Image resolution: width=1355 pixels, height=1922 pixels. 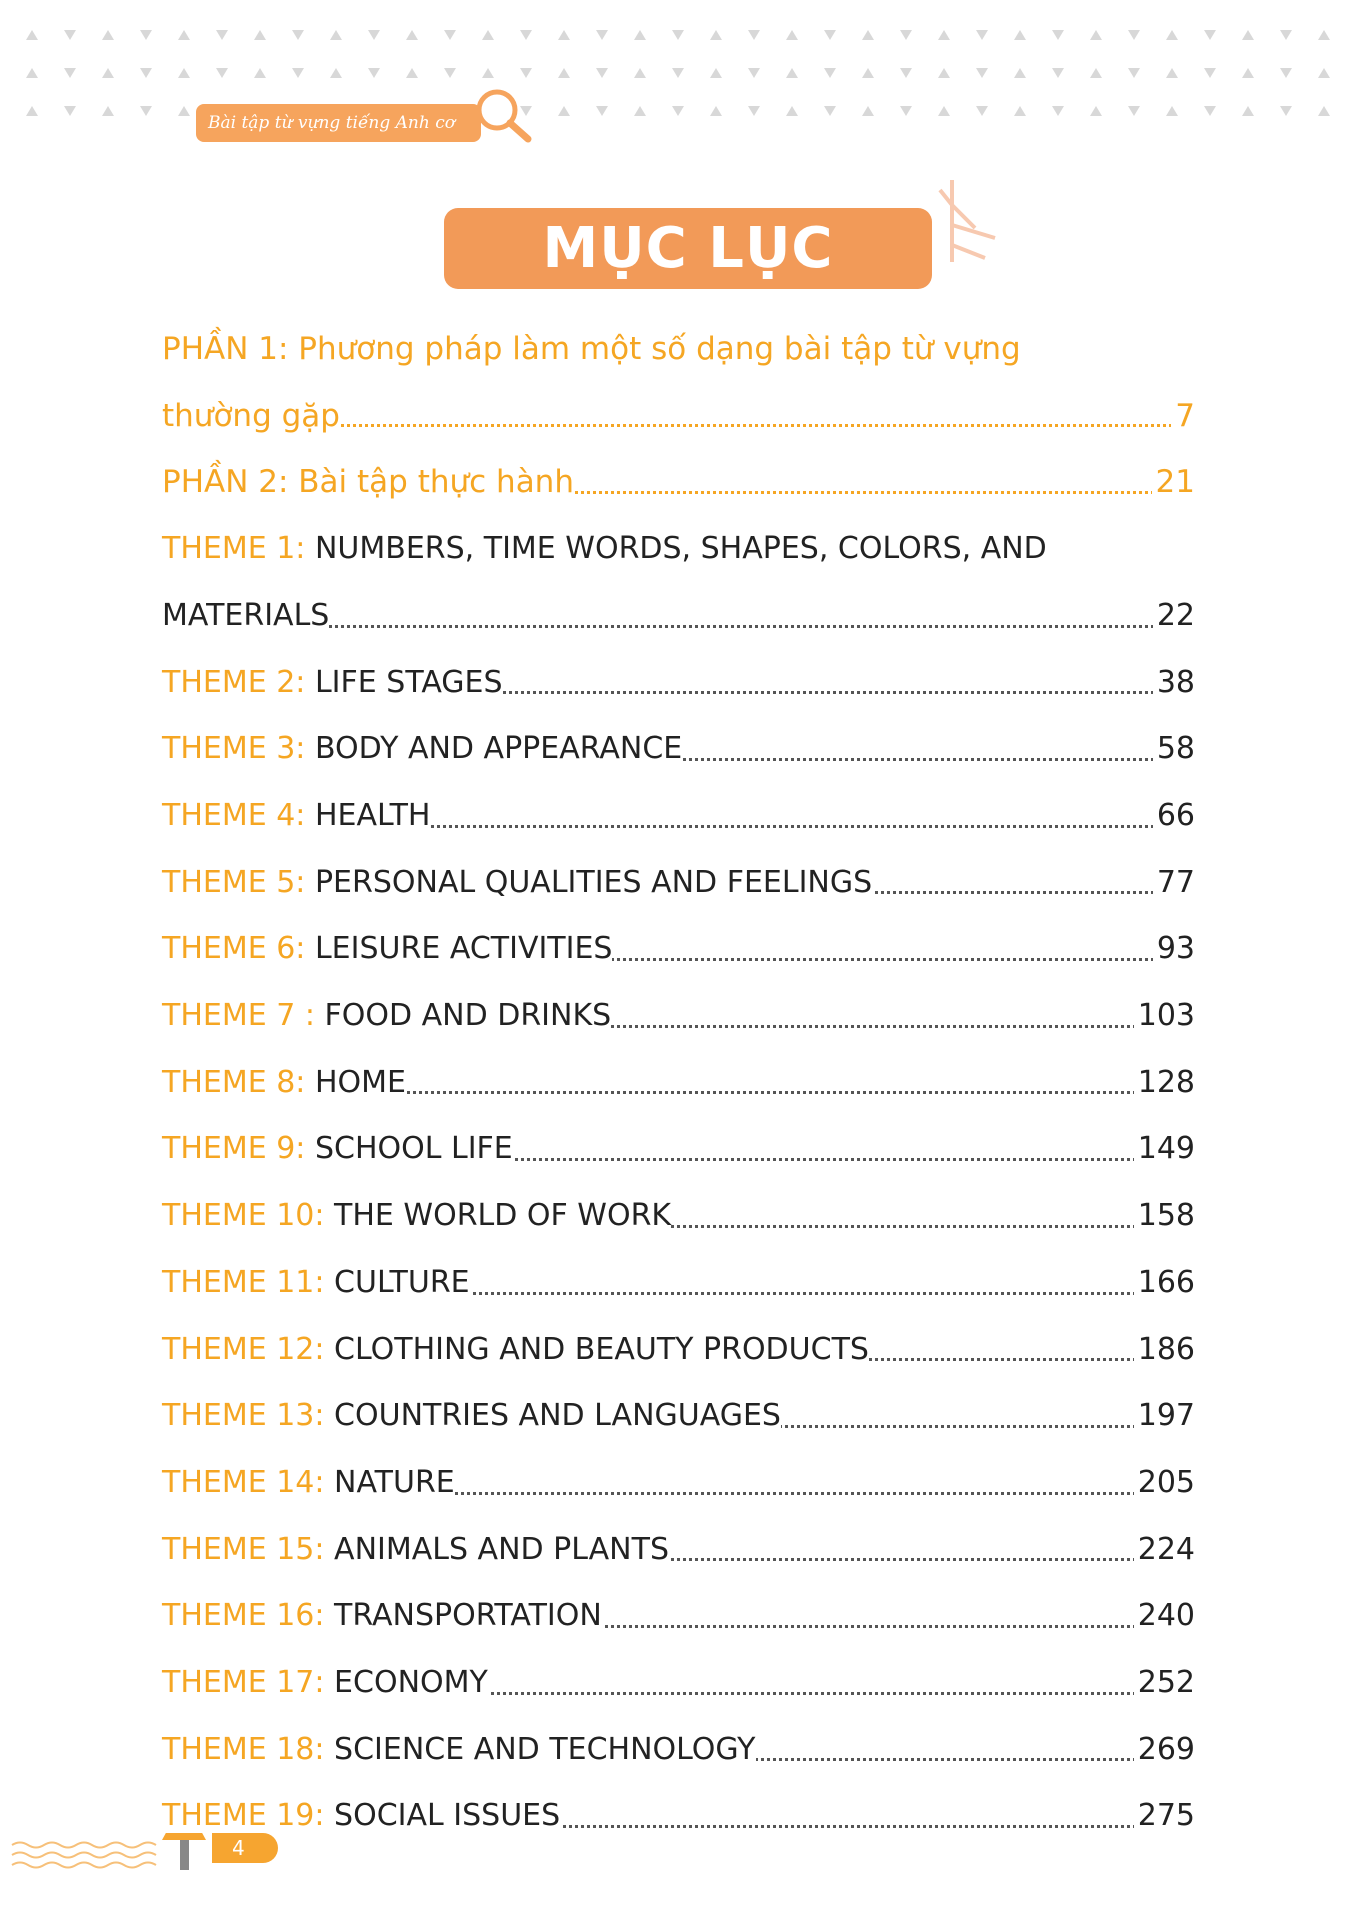 What do you see at coordinates (1173, 816) in the screenshot?
I see `entry-page: 66` at bounding box center [1173, 816].